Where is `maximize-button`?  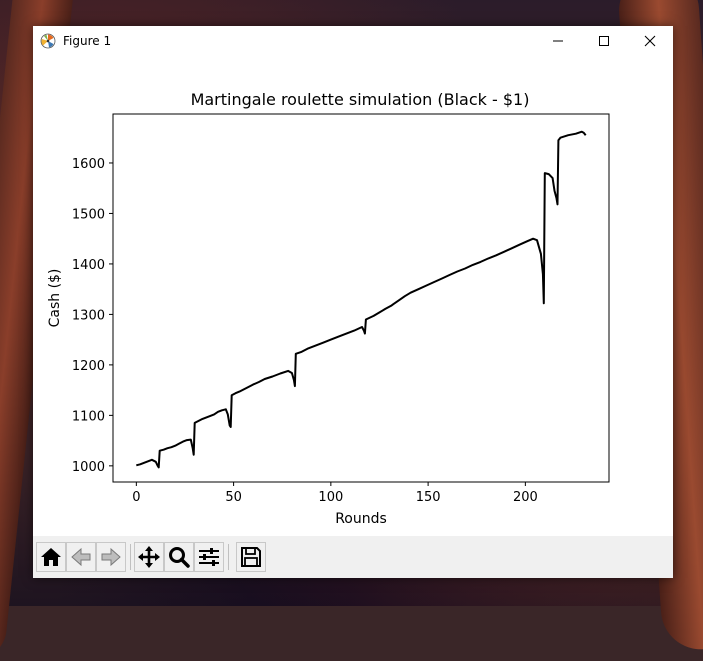 maximize-button is located at coordinates (604, 41).